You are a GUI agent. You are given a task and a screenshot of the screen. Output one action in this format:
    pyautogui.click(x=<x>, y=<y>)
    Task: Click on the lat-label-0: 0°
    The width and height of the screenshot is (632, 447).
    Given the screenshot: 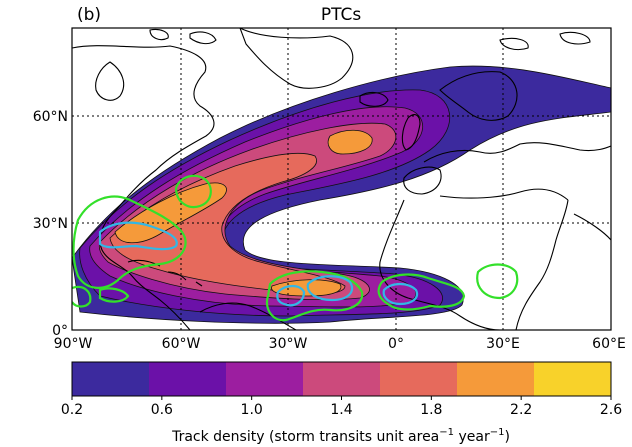 What is the action you would take?
    pyautogui.click(x=60, y=331)
    